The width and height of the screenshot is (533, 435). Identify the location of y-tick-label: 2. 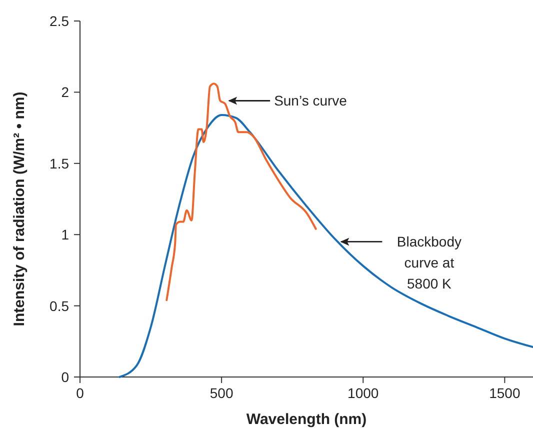
(65, 92).